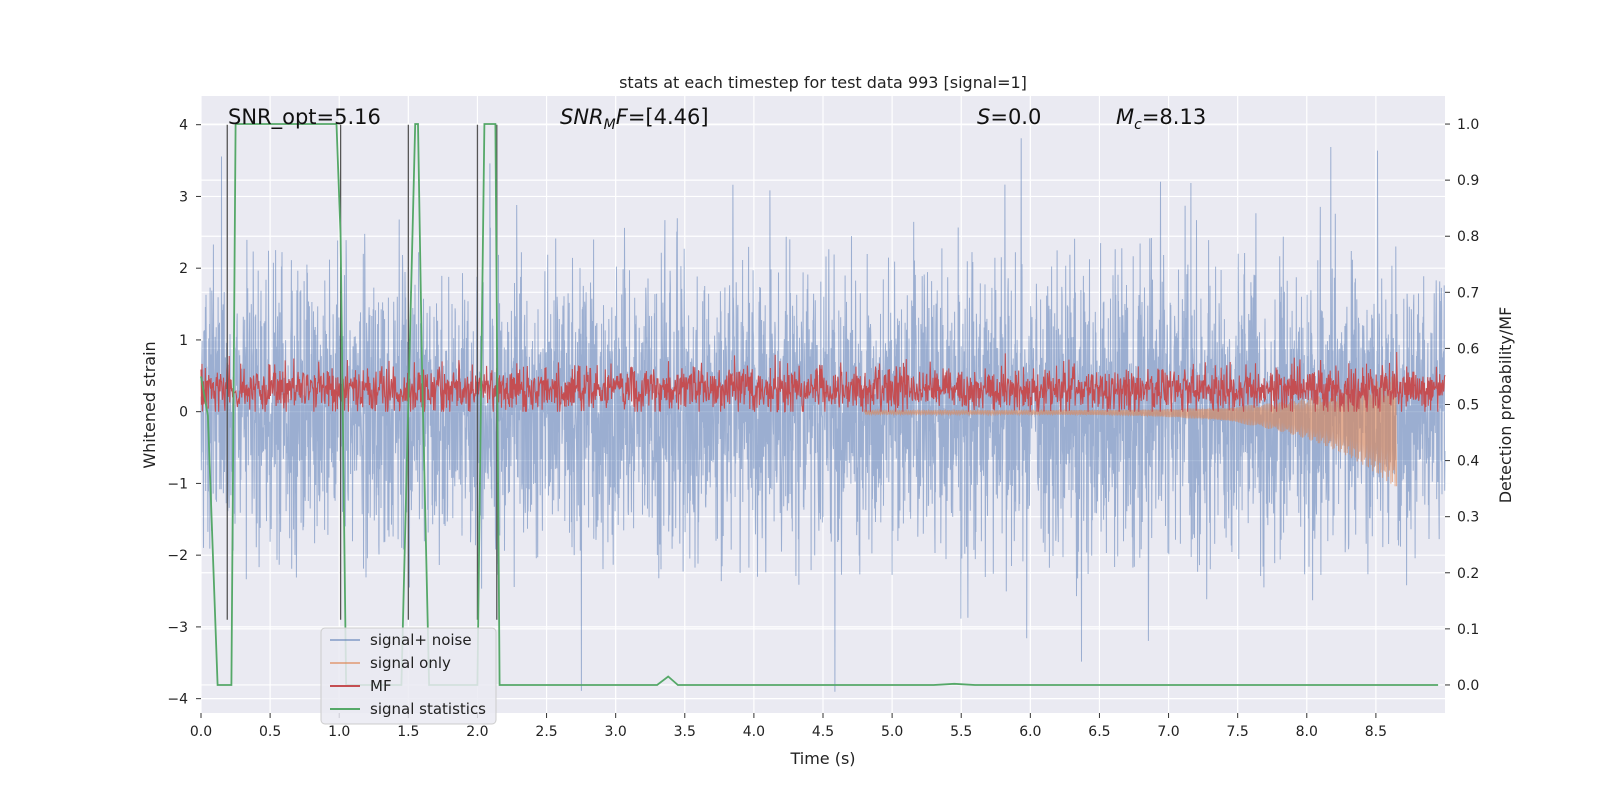 The image size is (1600, 804). Describe the element at coordinates (1468, 518) in the screenshot. I see `y-tick-label-right: 0.3` at that location.